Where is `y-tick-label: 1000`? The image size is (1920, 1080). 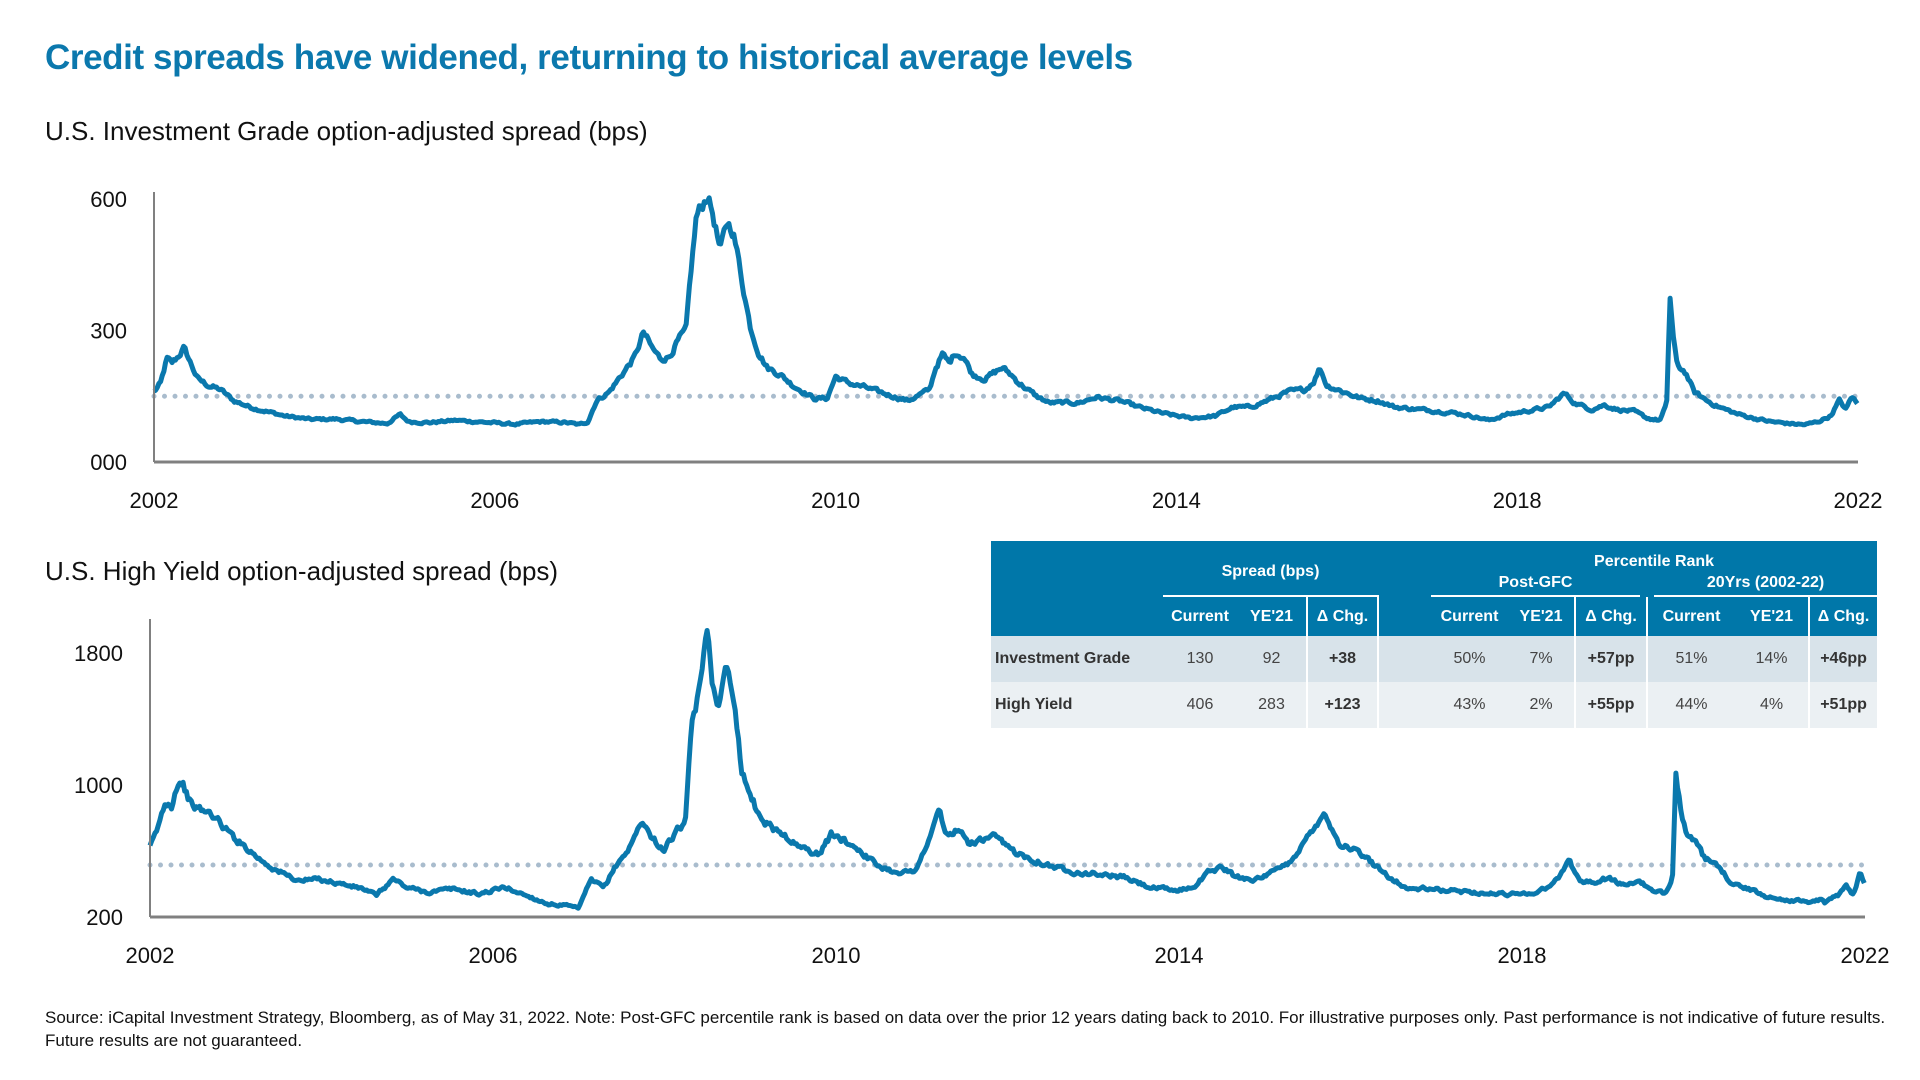 y-tick-label: 1000 is located at coordinates (98, 785).